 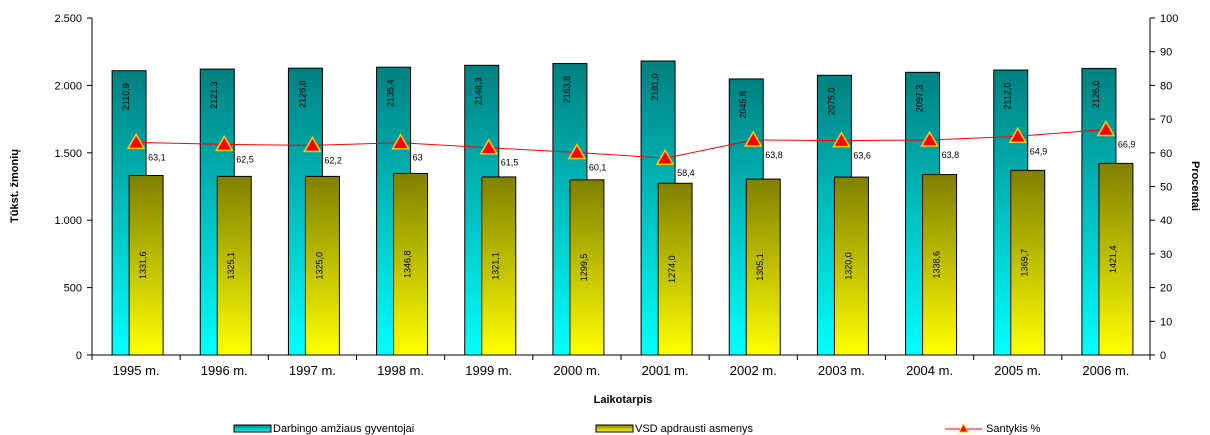 What do you see at coordinates (224, 370) in the screenshot?
I see `x-tick-label: 1996 m.` at bounding box center [224, 370].